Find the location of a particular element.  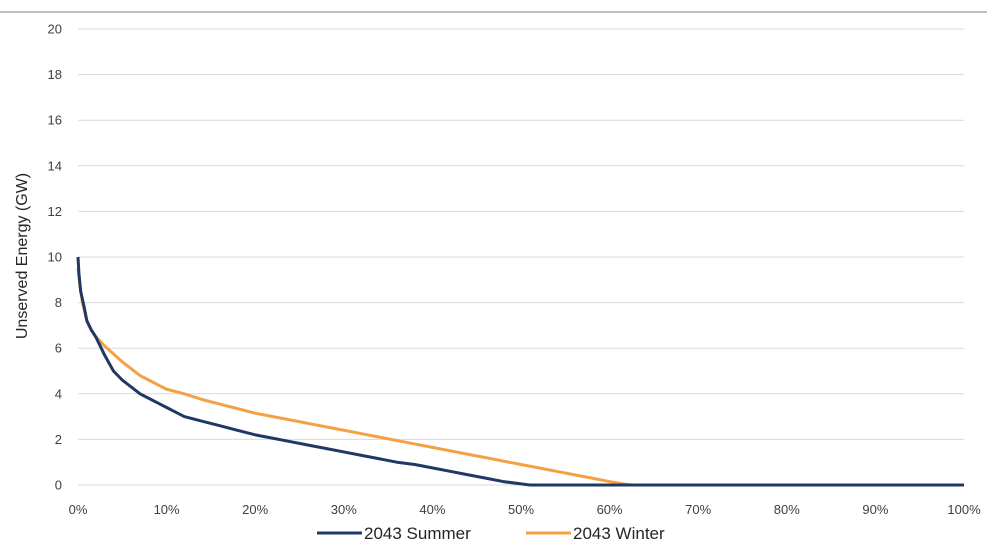

y-tick-label: 10 is located at coordinates (55, 257).